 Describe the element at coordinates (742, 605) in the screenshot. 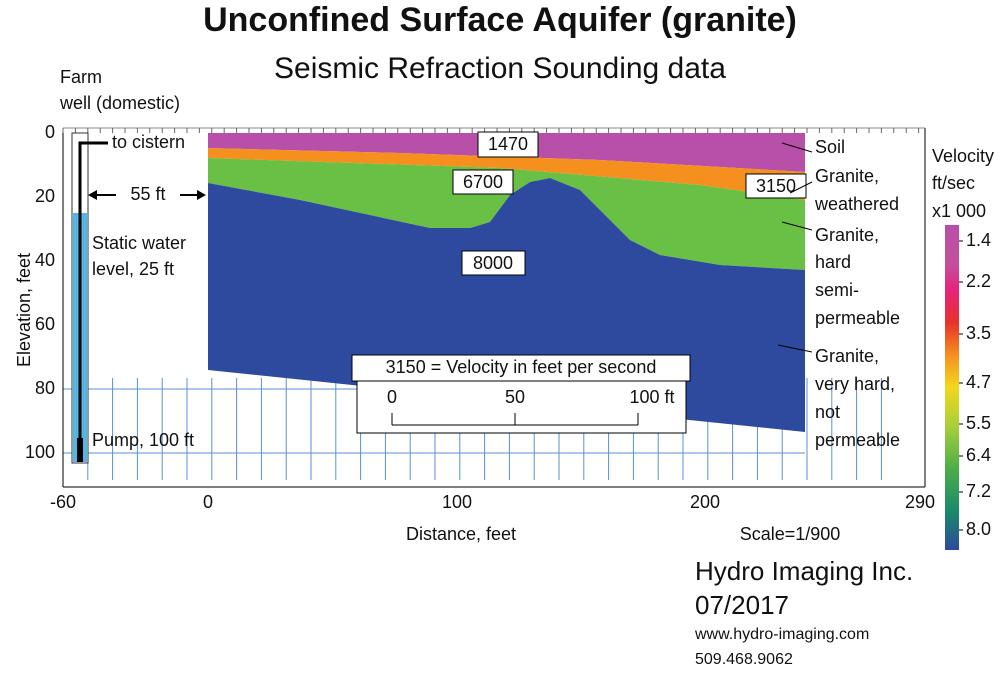

I see `date: 07/2017` at that location.